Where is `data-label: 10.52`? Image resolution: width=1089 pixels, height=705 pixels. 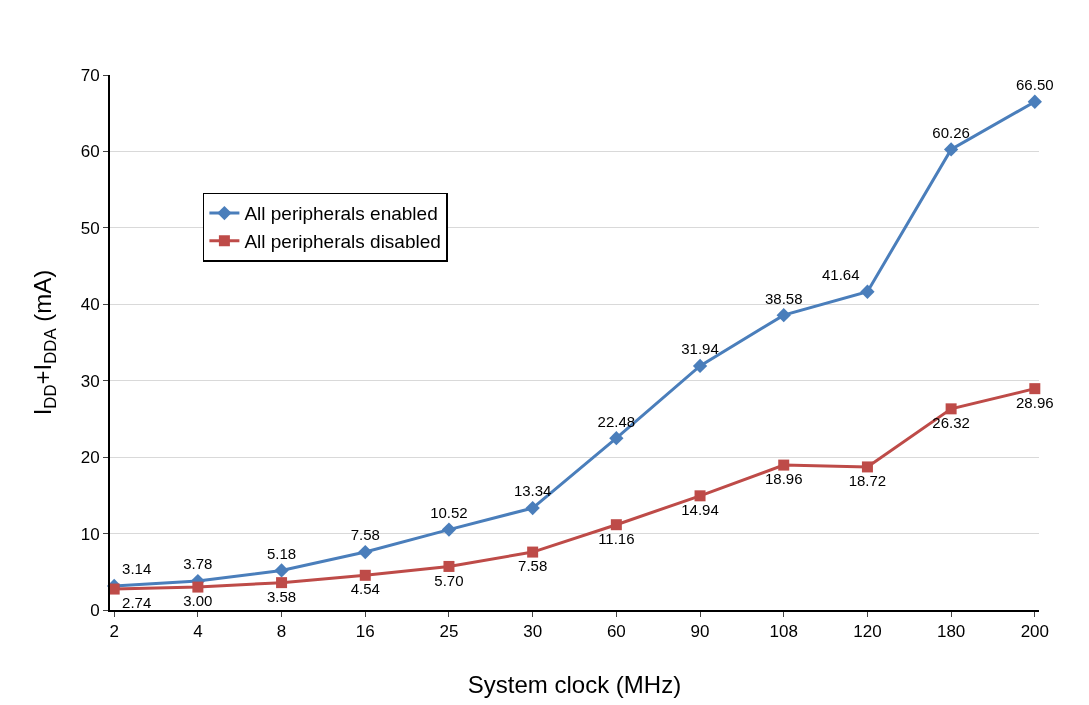 data-label: 10.52 is located at coordinates (449, 512).